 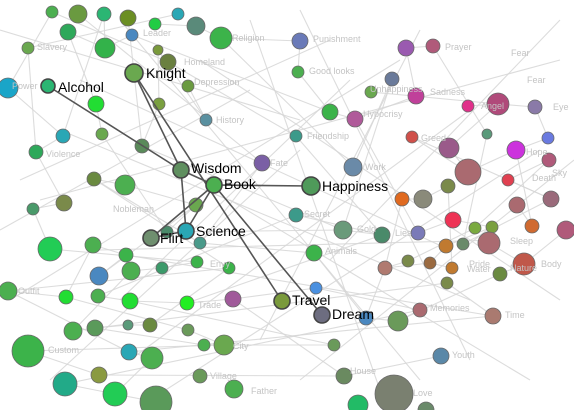 What do you see at coordinates (48, 86) in the screenshot?
I see `node-alcohol` at bounding box center [48, 86].